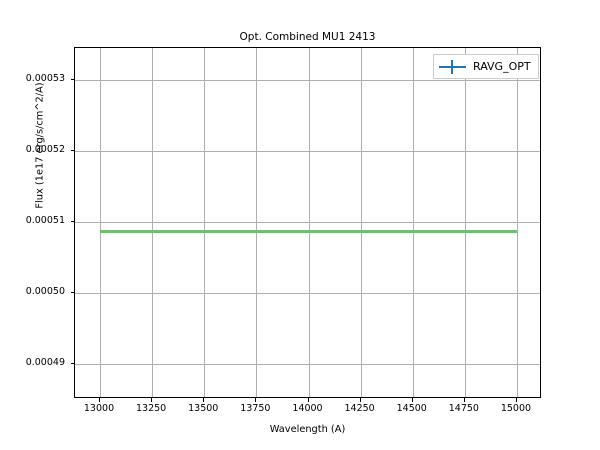 This screenshot has width=600, height=450. Describe the element at coordinates (307, 408) in the screenshot. I see `x-tick-label: 14000` at that location.